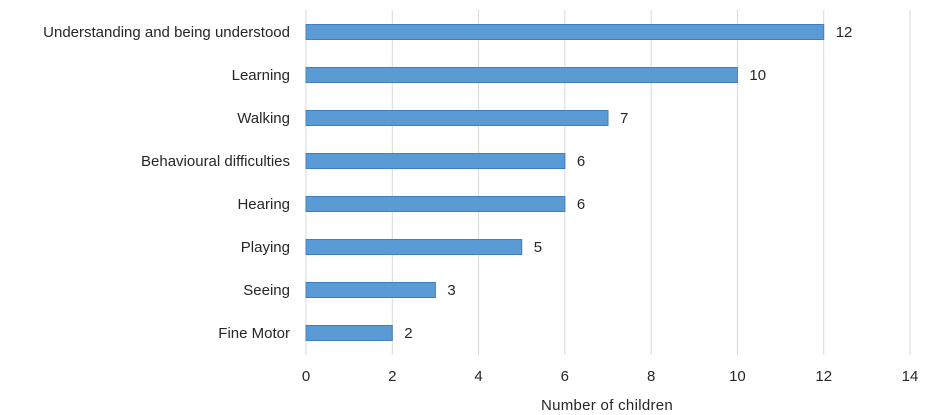 The image size is (933, 415). What do you see at coordinates (263, 118) in the screenshot?
I see `category-label: Walking` at bounding box center [263, 118].